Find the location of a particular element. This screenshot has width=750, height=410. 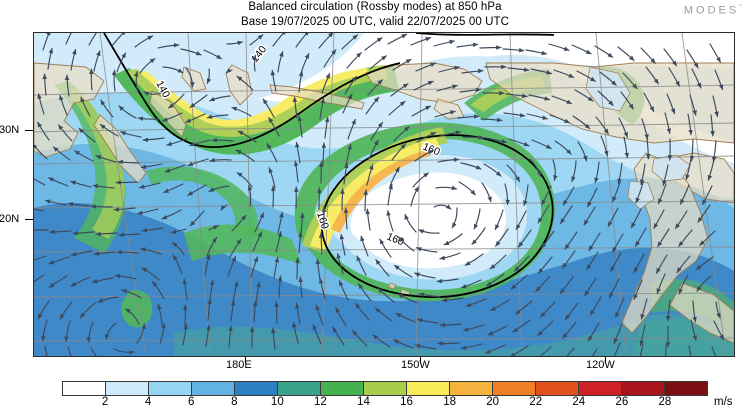

colorbar-tick-6: 6 is located at coordinates (191, 402).